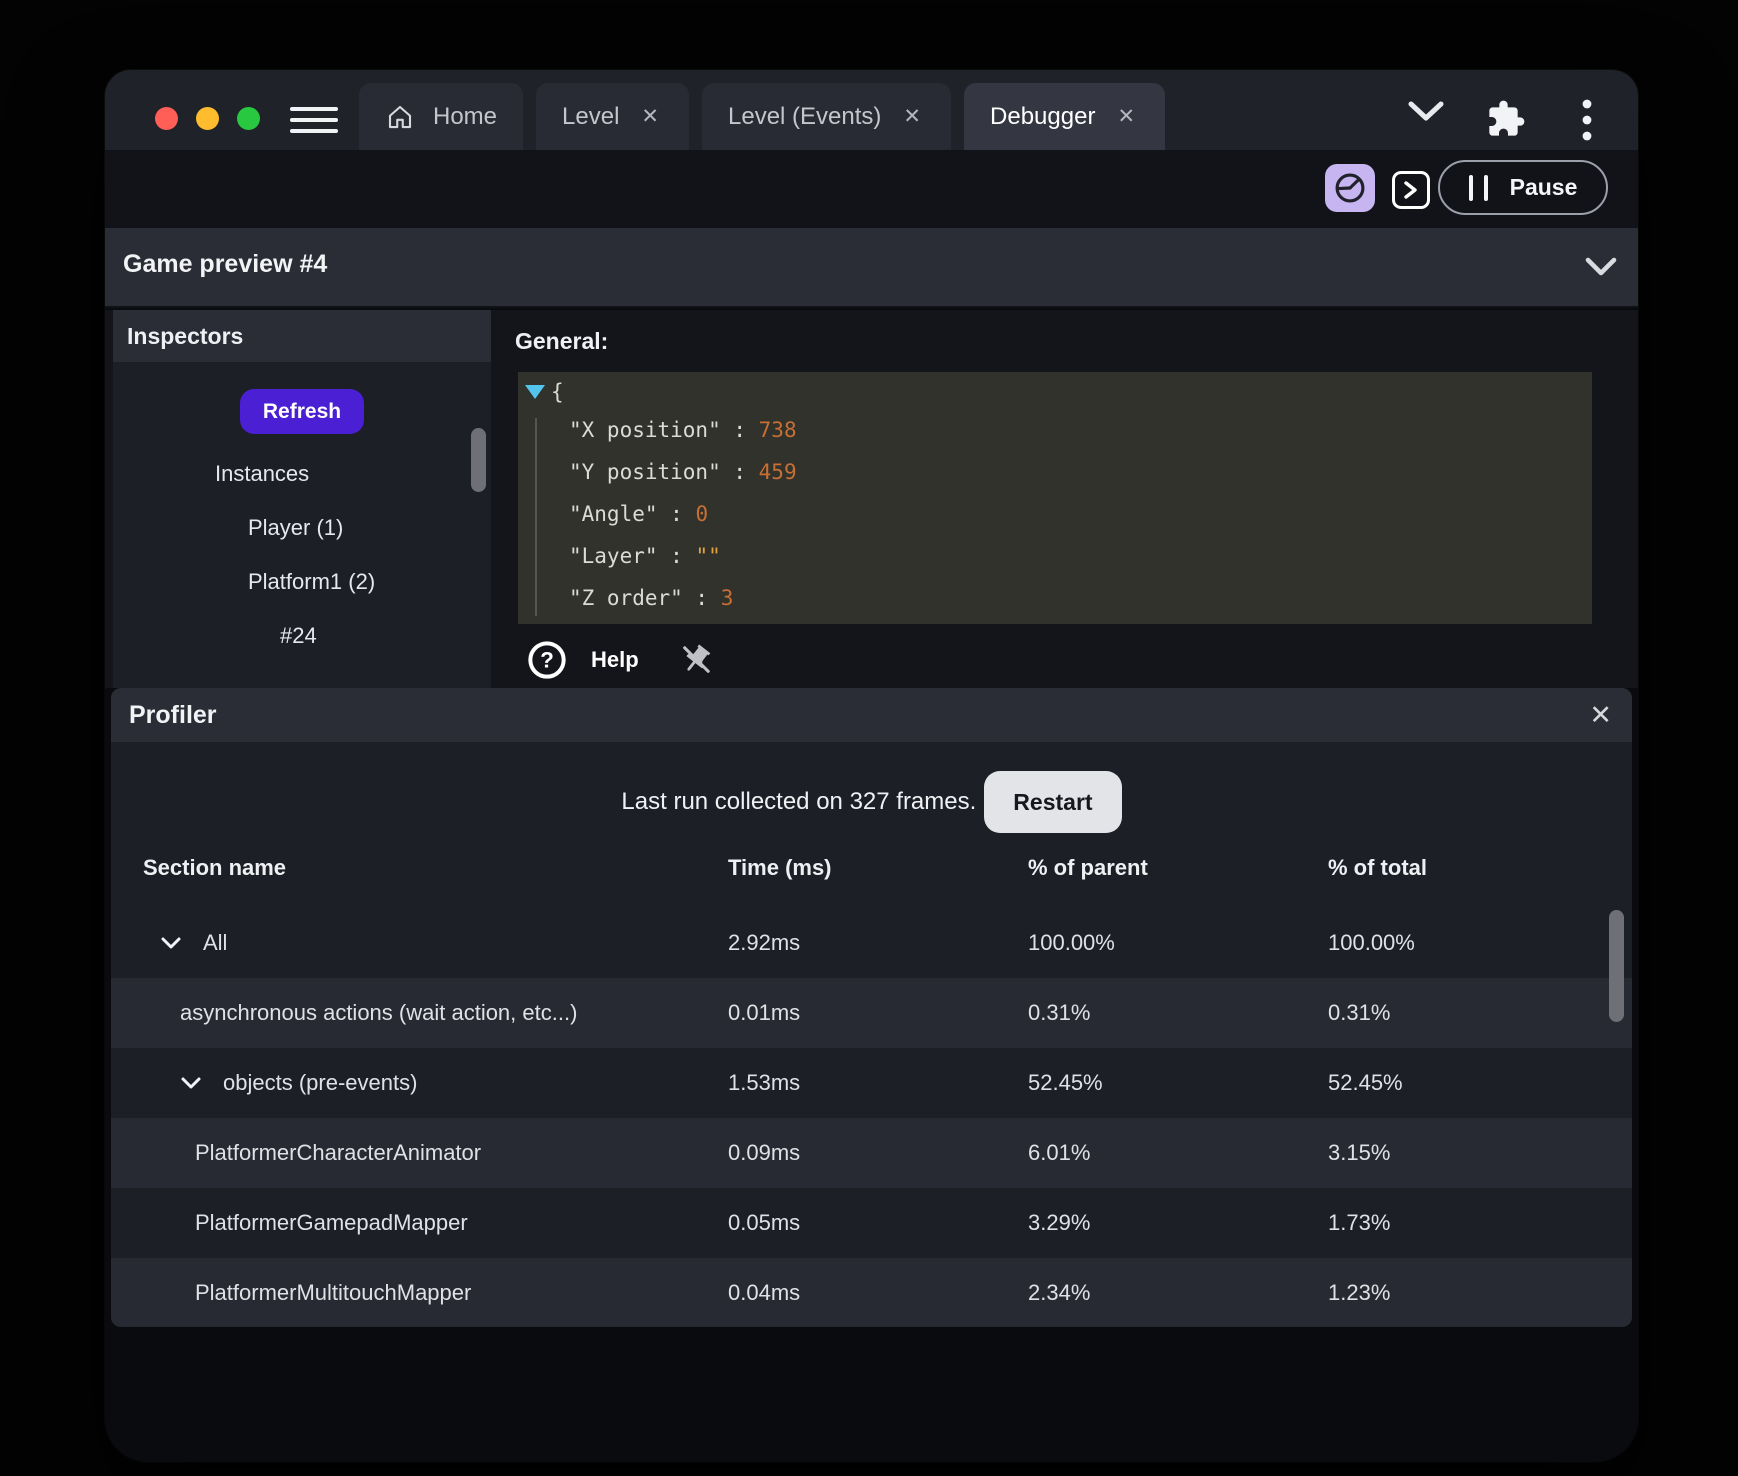 The height and width of the screenshot is (1476, 1738). What do you see at coordinates (1359, 1222) in the screenshot?
I see `percent-of-total-cell: 1.73%` at bounding box center [1359, 1222].